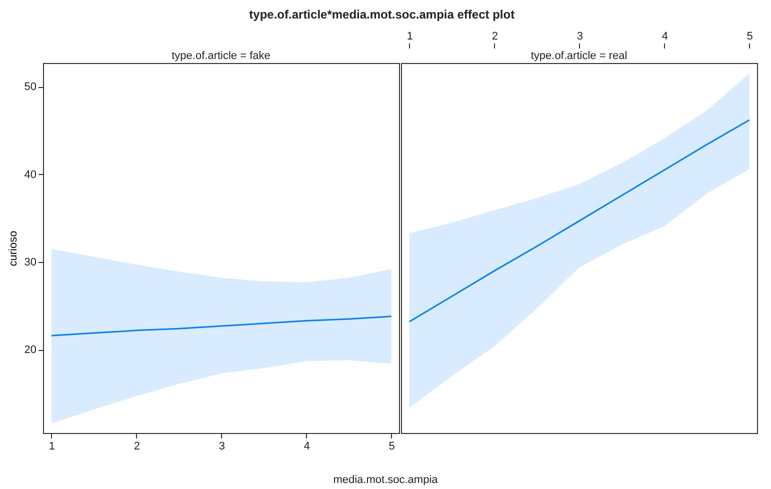 The image size is (771, 489). What do you see at coordinates (307, 446) in the screenshot?
I see `x-tick-label: 4` at bounding box center [307, 446].